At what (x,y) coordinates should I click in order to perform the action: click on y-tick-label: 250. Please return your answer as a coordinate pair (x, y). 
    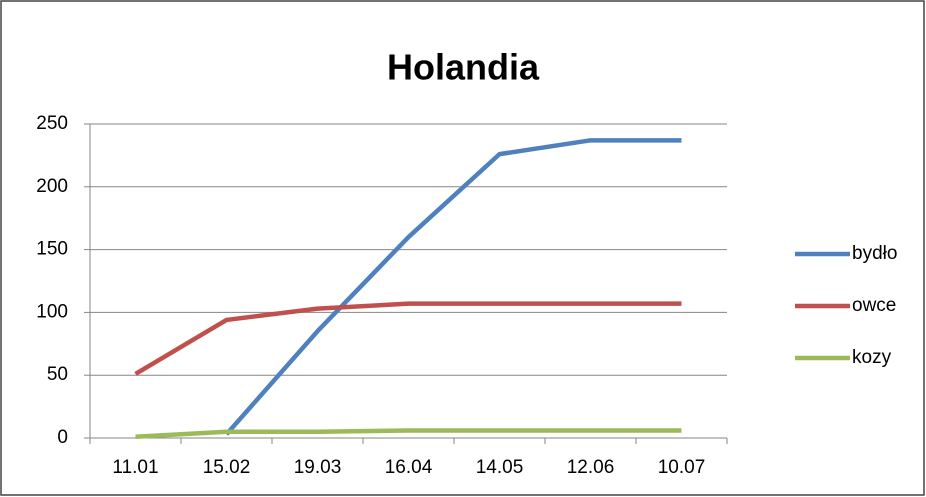
    Looking at the image, I should click on (52, 123).